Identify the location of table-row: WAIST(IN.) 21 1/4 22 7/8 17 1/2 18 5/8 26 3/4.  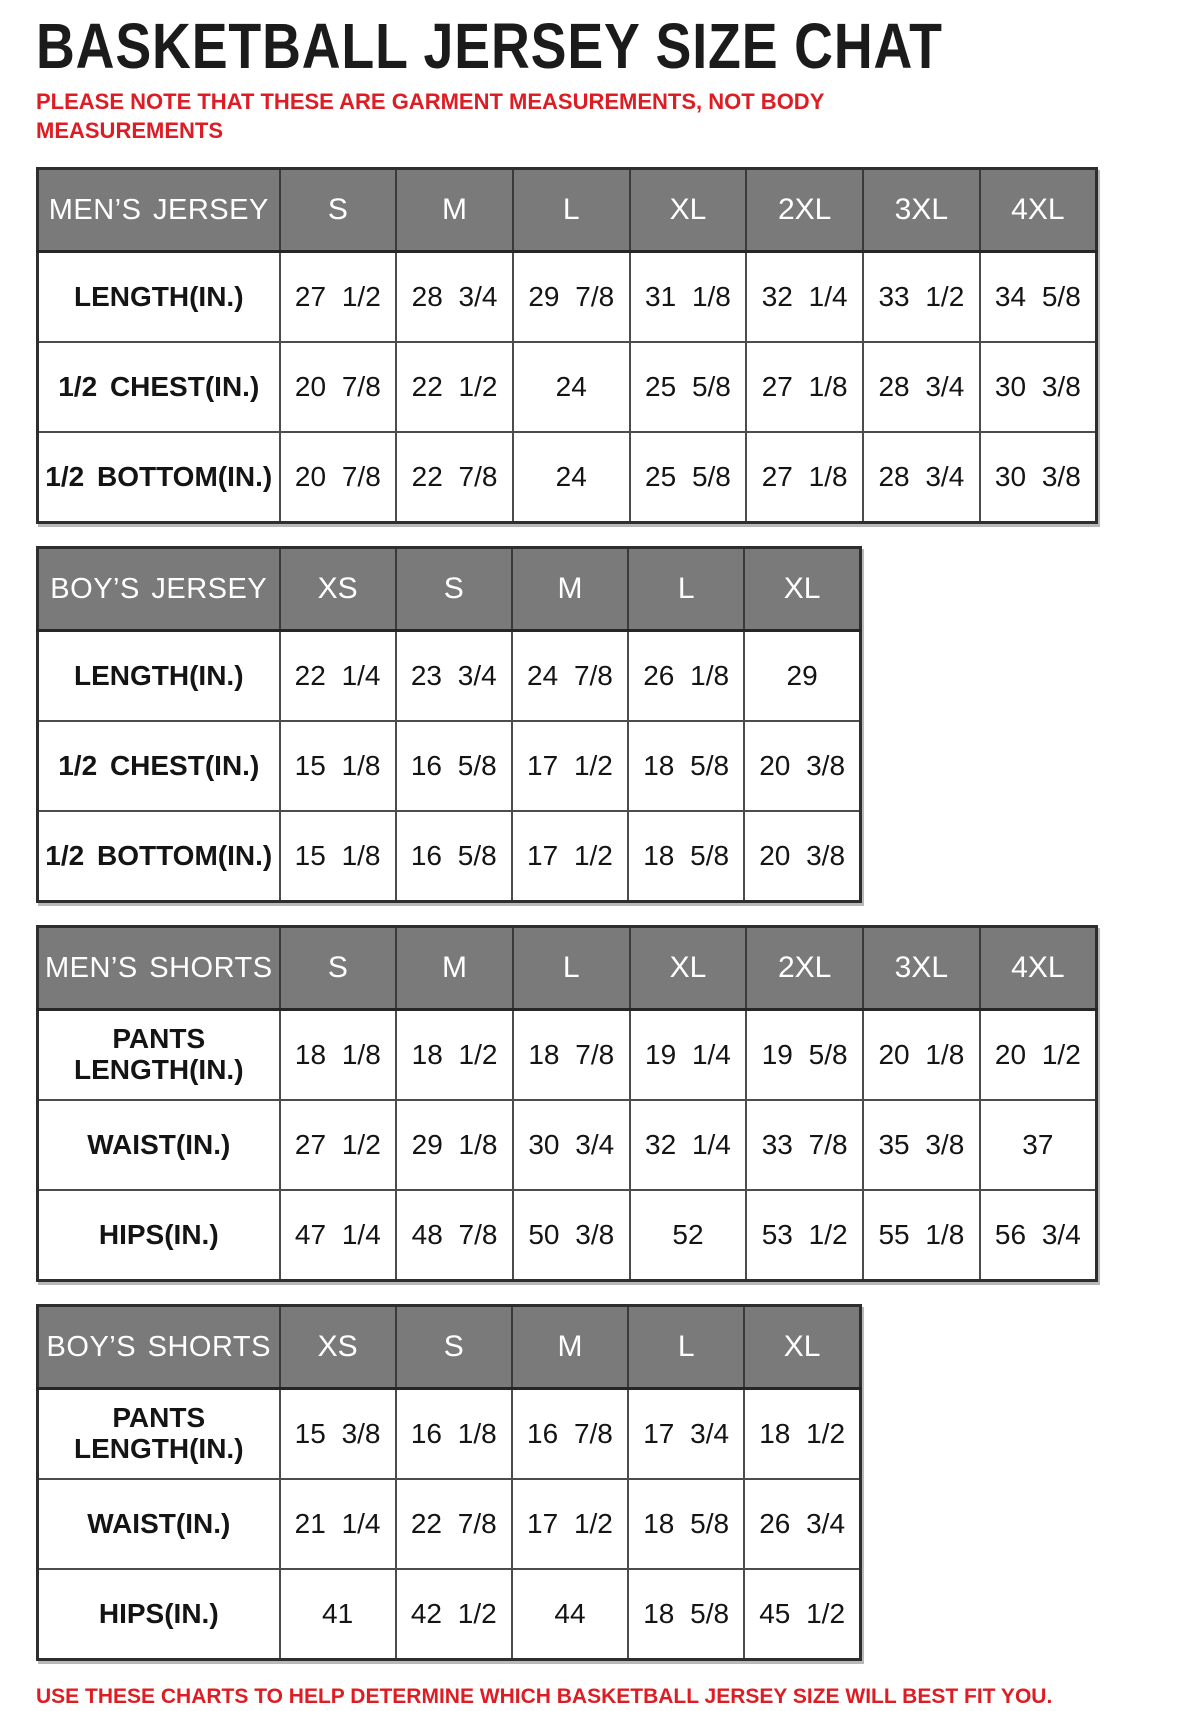
(449, 1524).